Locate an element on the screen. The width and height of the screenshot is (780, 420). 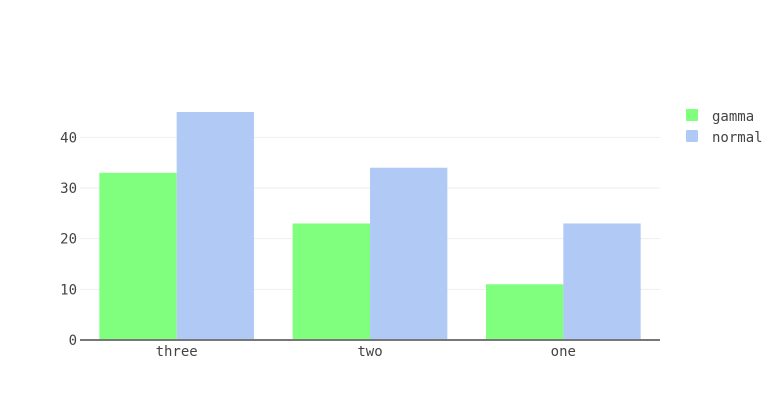
legend: gamma normal is located at coordinates (724, 127).